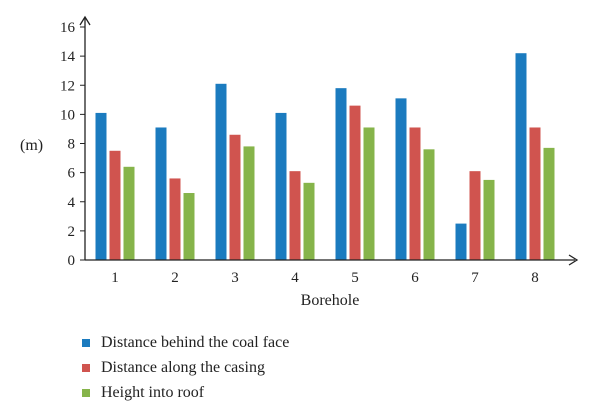 Image resolution: width=600 pixels, height=418 pixels. Describe the element at coordinates (475, 278) in the screenshot. I see `x-tick-label: 7` at that location.